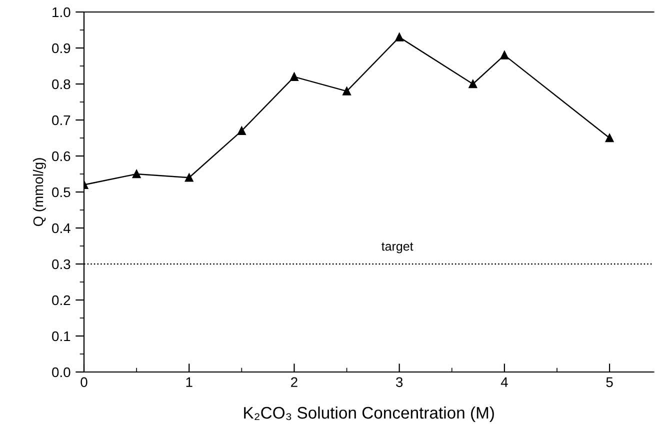 The height and width of the screenshot is (437, 655). Describe the element at coordinates (61, 300) in the screenshot. I see `y-tick-label: 0.2` at that location.